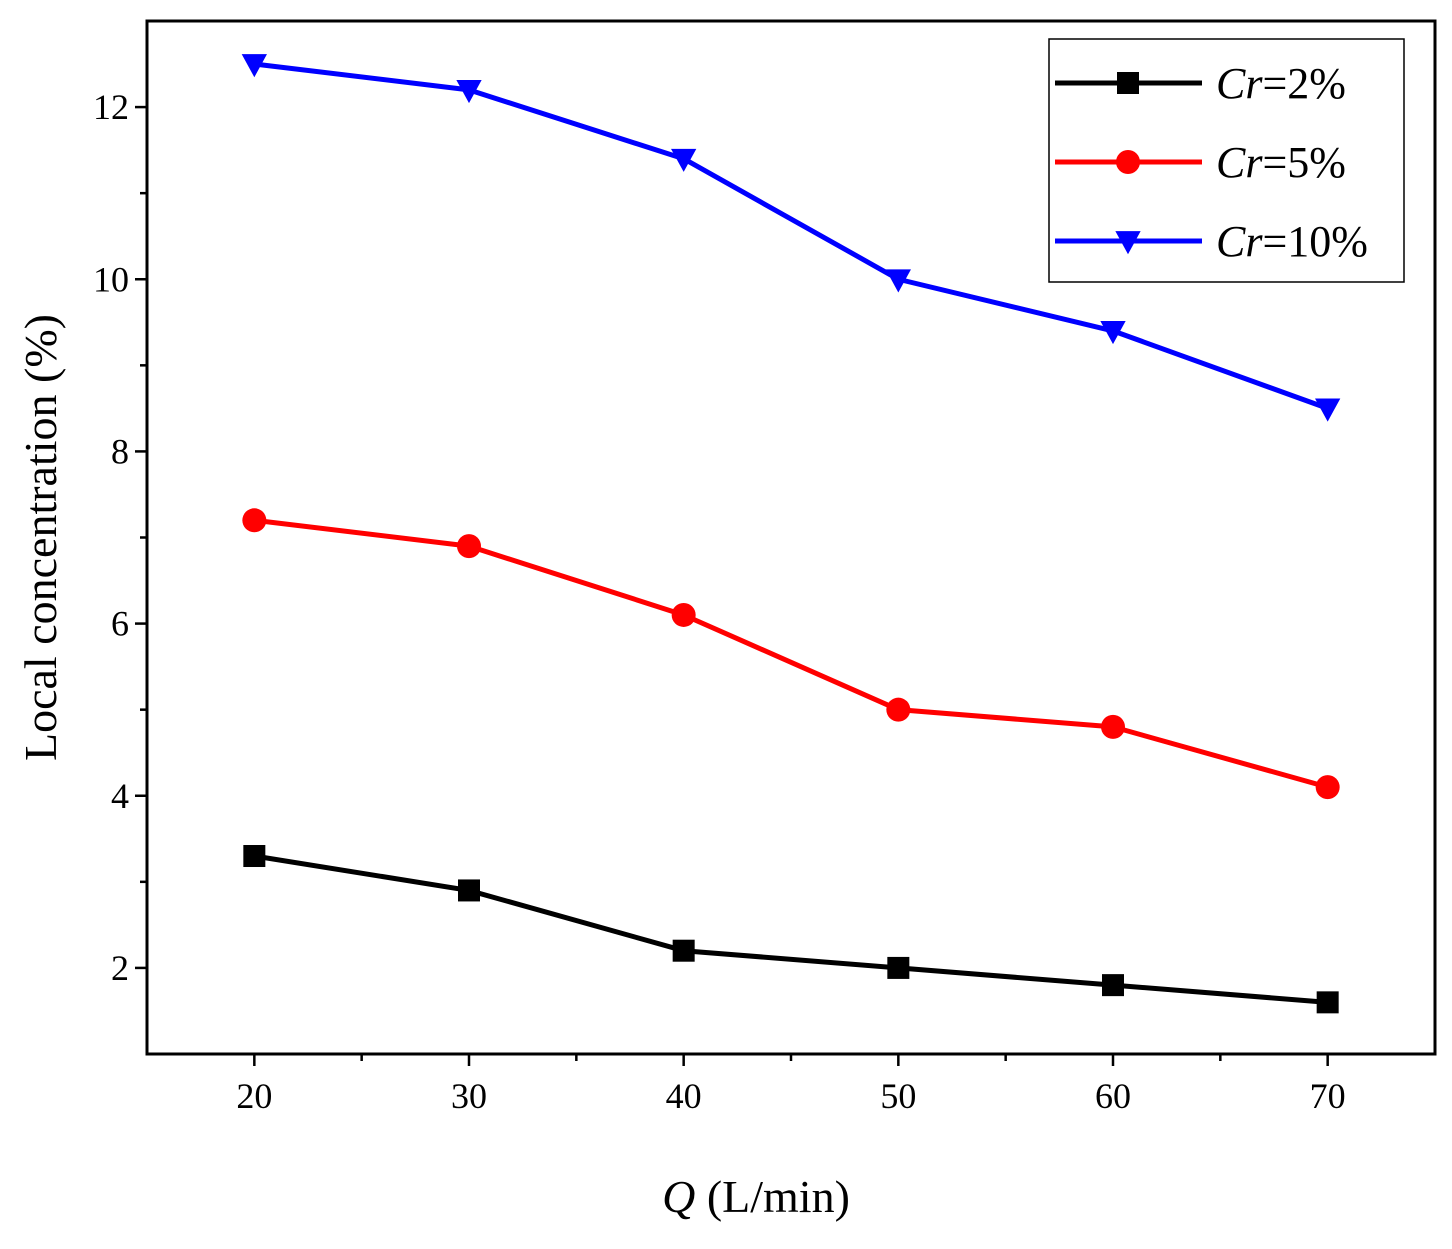 The width and height of the screenshot is (1452, 1249). I want to click on legend-label: Cr=2%, so click(1281, 83).